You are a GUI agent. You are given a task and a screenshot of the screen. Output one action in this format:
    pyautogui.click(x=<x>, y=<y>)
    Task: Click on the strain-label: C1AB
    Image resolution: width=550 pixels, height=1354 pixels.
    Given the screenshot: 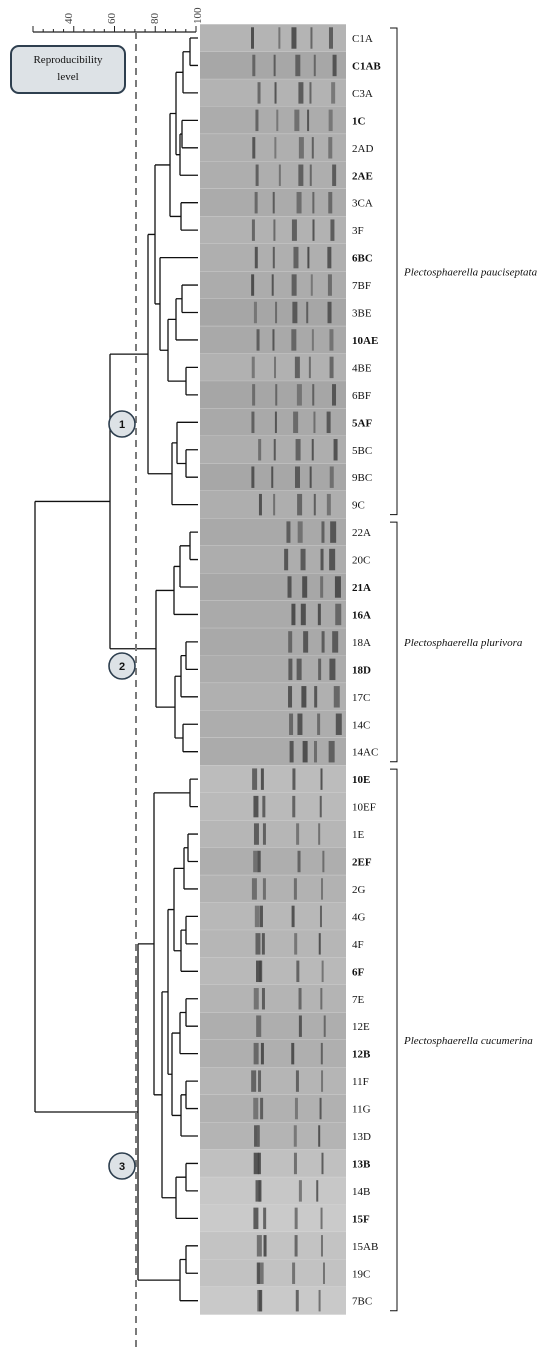 What is the action you would take?
    pyautogui.click(x=366, y=66)
    